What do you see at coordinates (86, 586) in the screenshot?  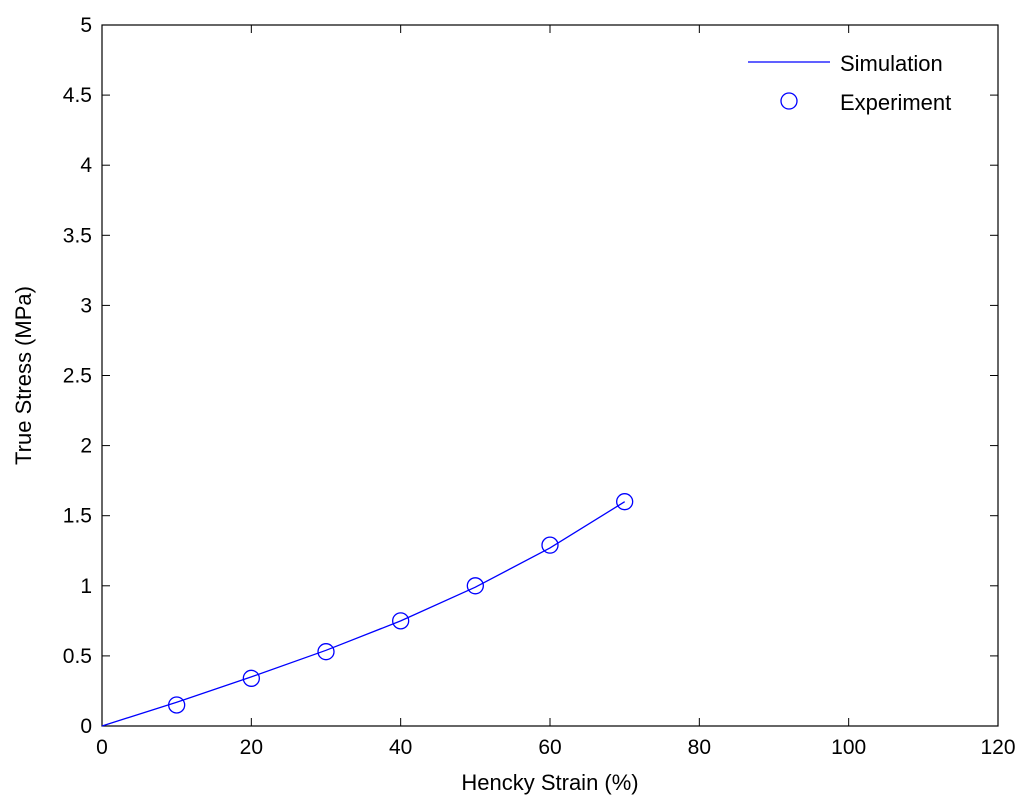 I see `y-tick-label: 1` at bounding box center [86, 586].